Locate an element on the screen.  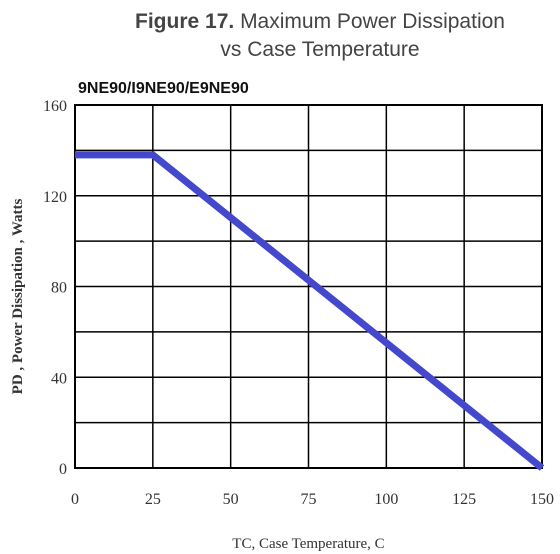
y-tick-label: 120 is located at coordinates (55, 197).